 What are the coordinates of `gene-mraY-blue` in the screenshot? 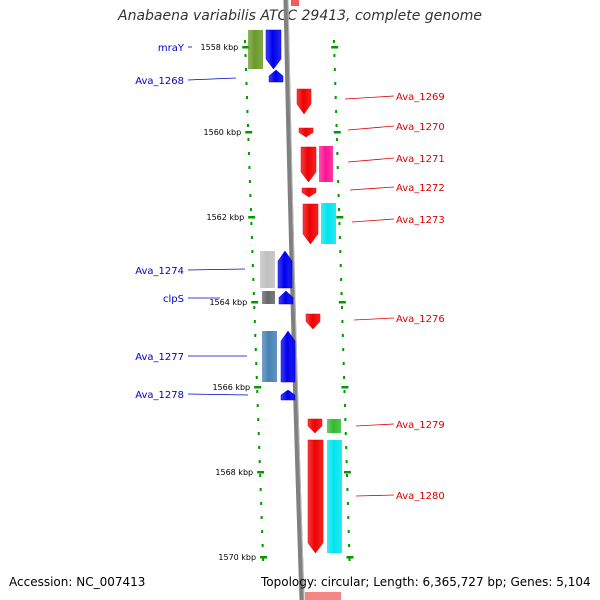 It's located at (273, 49).